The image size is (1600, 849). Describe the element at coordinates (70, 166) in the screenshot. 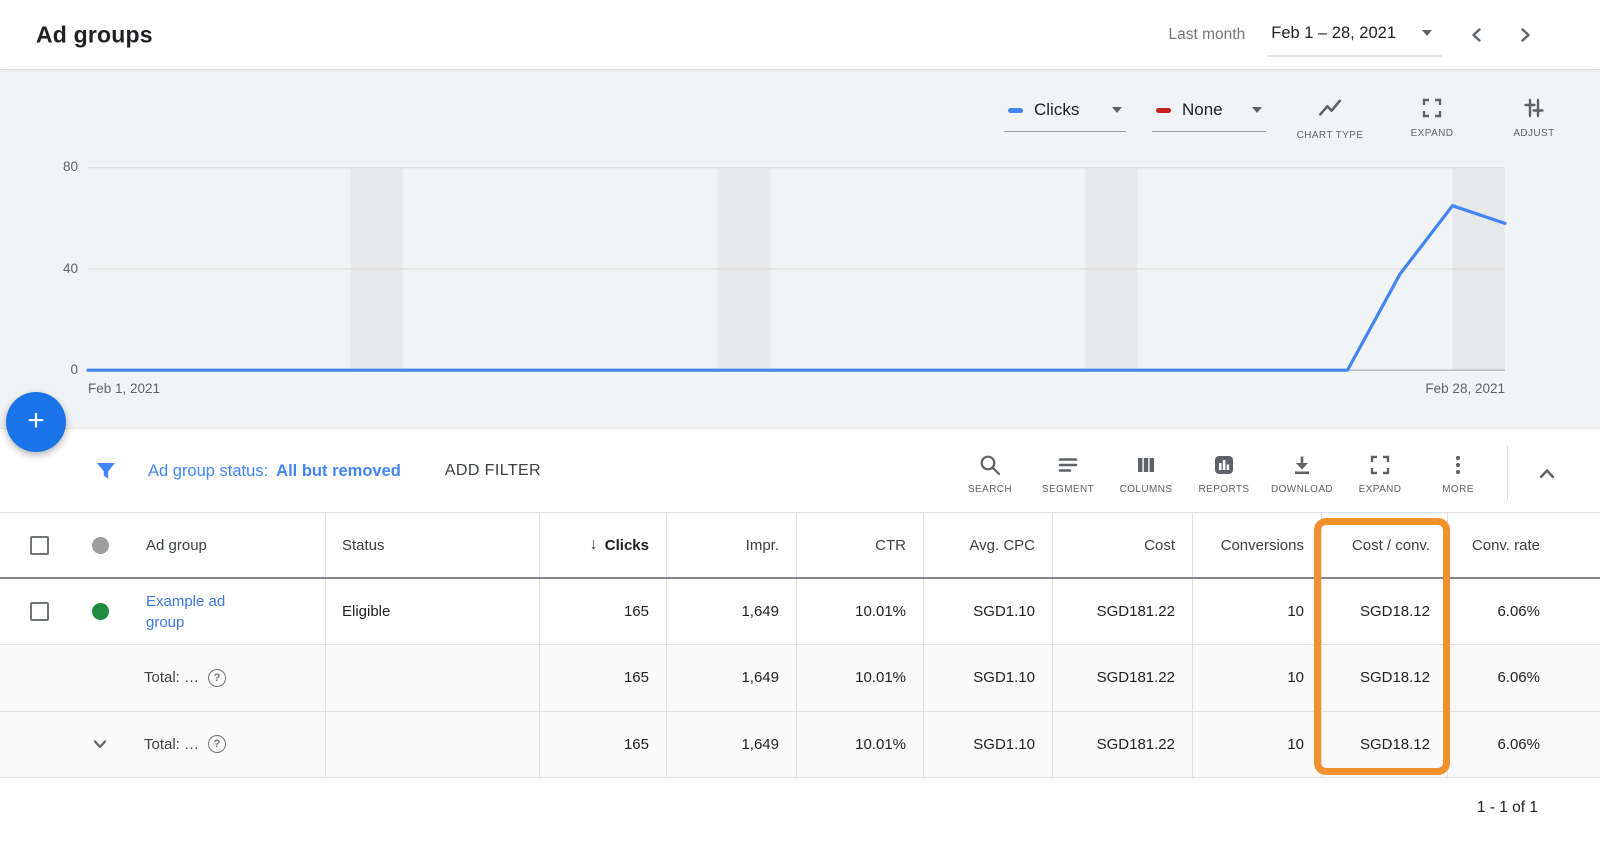

I see `y-axis-tick-label: 80` at that location.